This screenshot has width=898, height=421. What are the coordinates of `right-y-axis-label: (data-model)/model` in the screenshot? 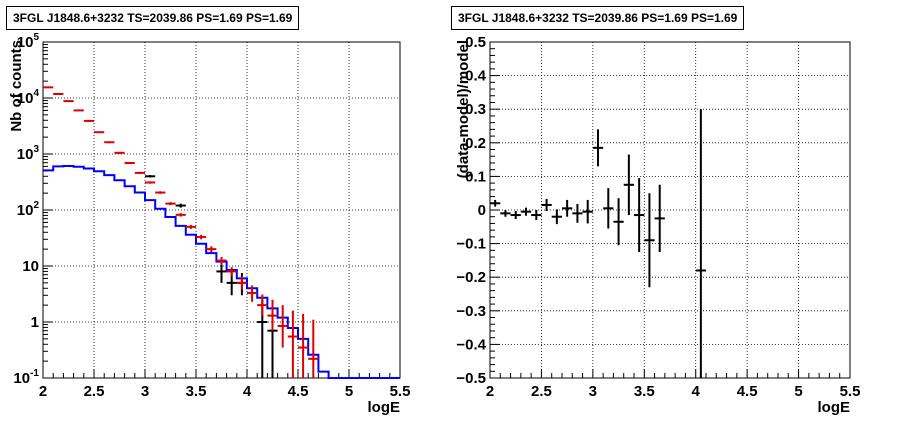 It's located at (463, 109).